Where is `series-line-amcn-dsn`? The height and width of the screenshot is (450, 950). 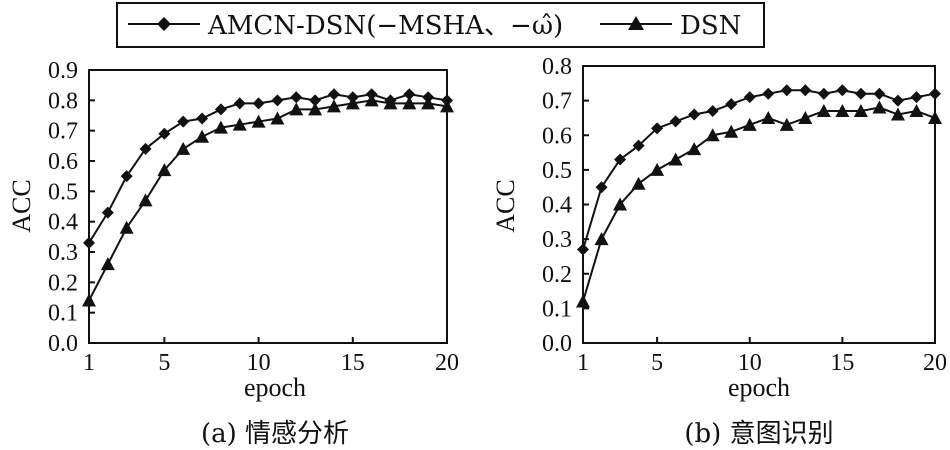
series-line-amcn-dsn is located at coordinates (759, 169).